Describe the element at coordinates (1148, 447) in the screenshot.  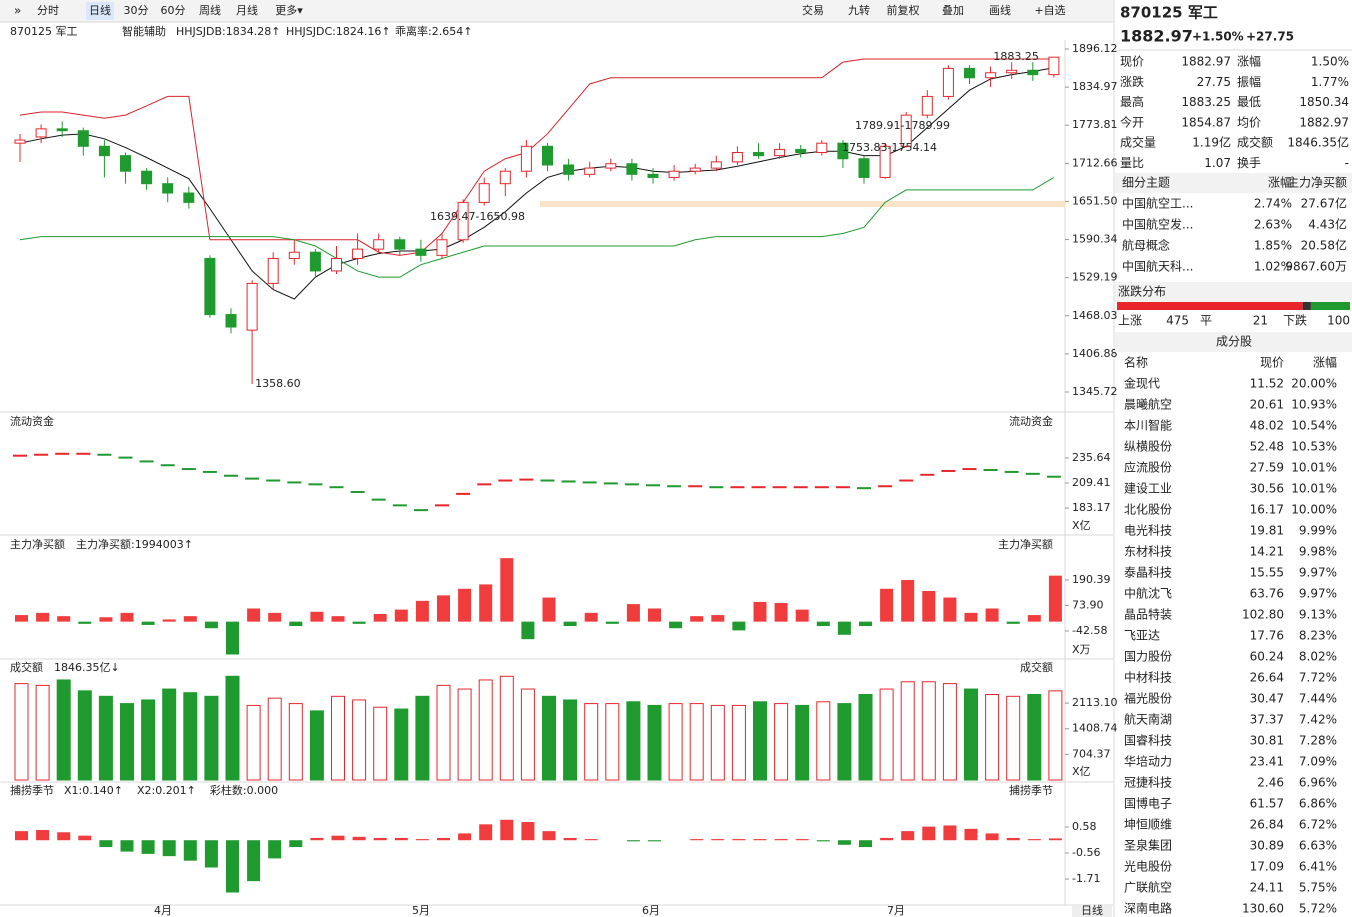
I see `constituent-cell: 纵横股份` at that location.